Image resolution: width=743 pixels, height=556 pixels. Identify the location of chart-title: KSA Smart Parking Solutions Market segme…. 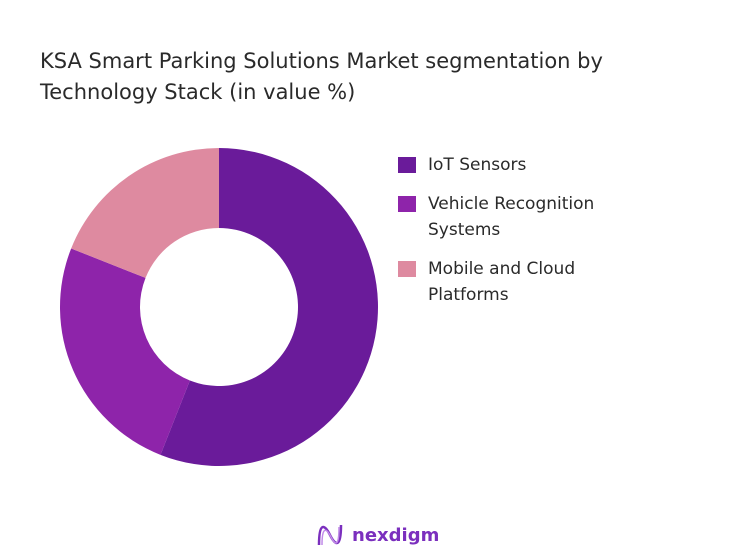
(321, 76).